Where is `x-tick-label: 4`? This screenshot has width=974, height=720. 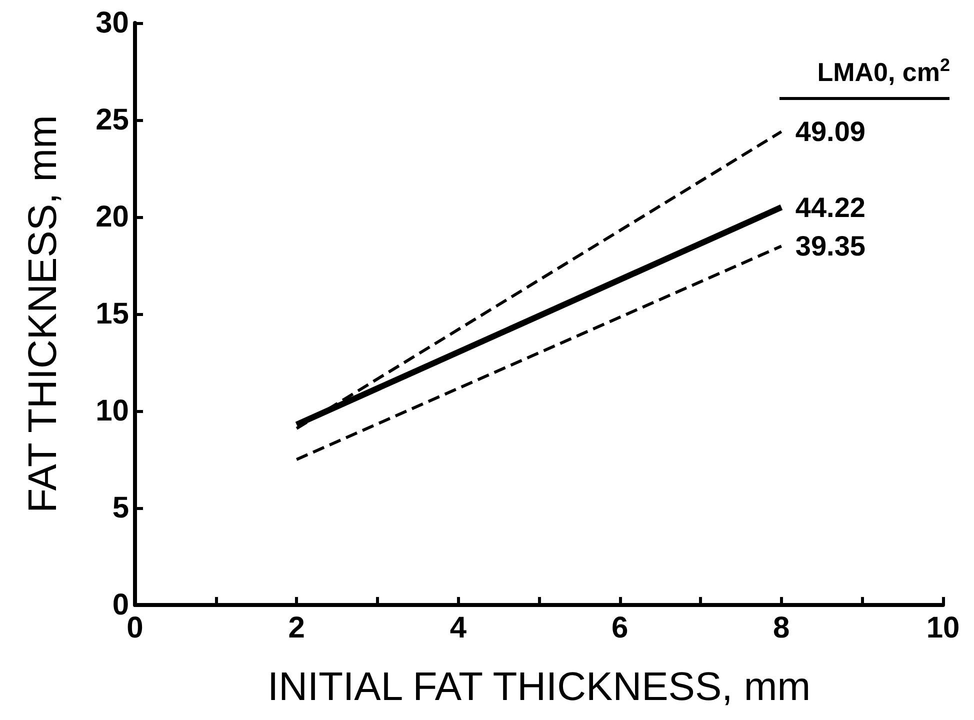
x-tick-label: 4 is located at coordinates (458, 628).